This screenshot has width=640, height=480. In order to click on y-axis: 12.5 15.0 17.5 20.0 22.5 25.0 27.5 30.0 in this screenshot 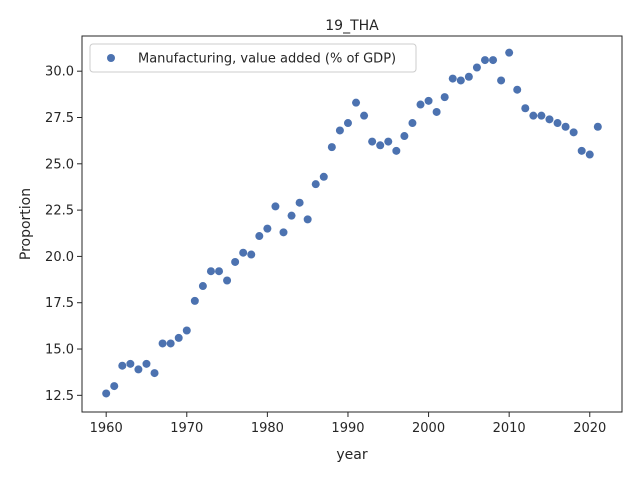, I will do `click(63, 234)`.